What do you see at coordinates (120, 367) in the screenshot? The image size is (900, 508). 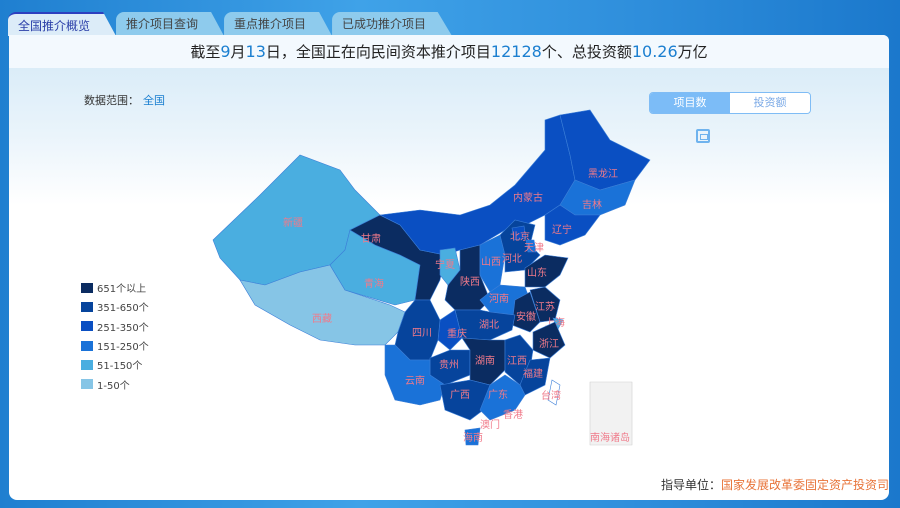 I see `legend-label: 51-150个` at bounding box center [120, 367].